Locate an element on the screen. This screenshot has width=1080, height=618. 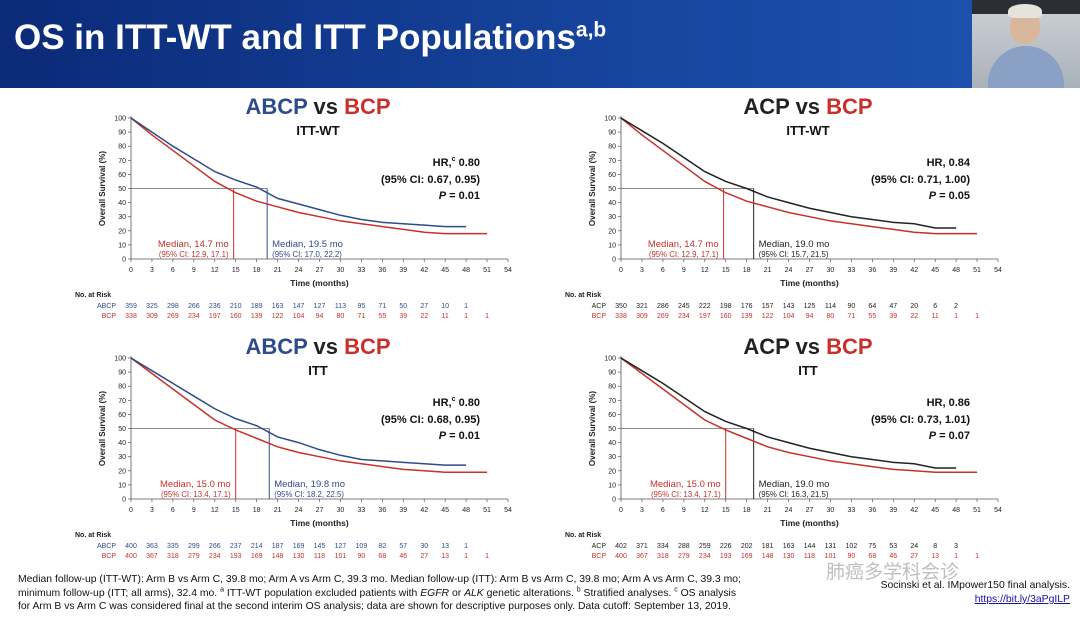
abcp-itt-wt-curve-abcp is located at coordinates (298, 172).